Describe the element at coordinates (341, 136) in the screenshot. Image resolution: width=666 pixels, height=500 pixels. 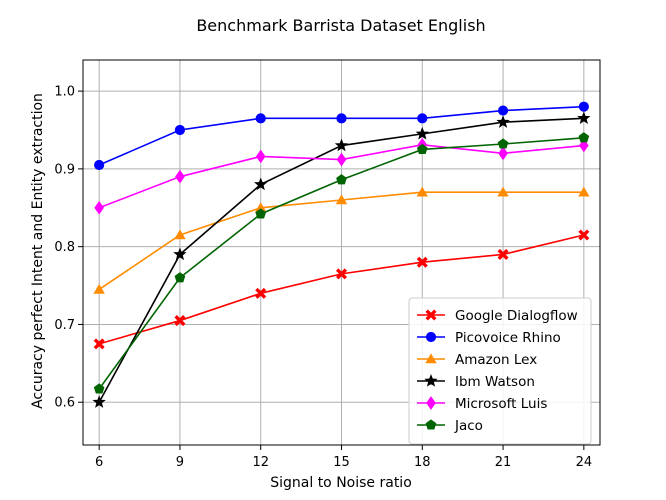
I see `series-picovoice-rhino` at that location.